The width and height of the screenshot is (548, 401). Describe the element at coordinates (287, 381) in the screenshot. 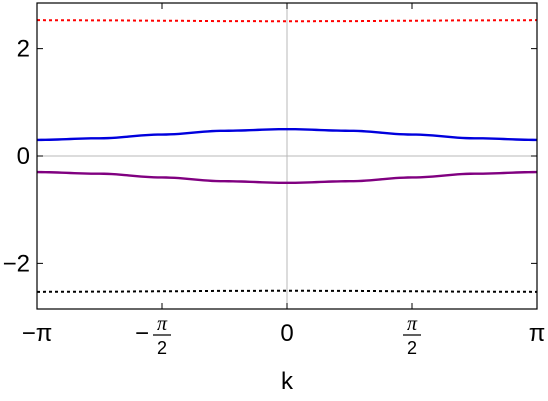

I see `x-axis-label: k` at that location.